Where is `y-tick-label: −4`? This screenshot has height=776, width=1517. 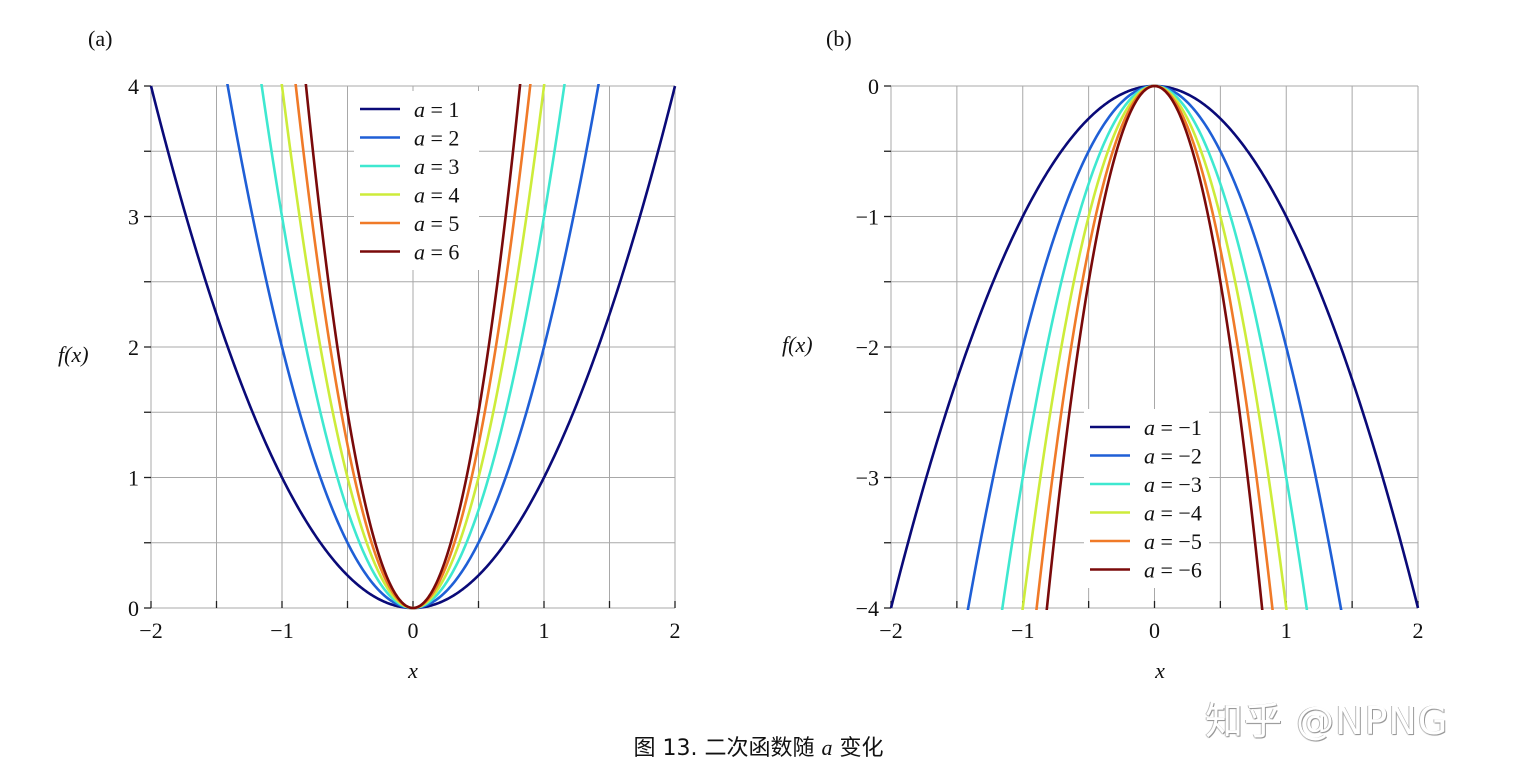
y-tick-label: −4 is located at coordinates (867, 608).